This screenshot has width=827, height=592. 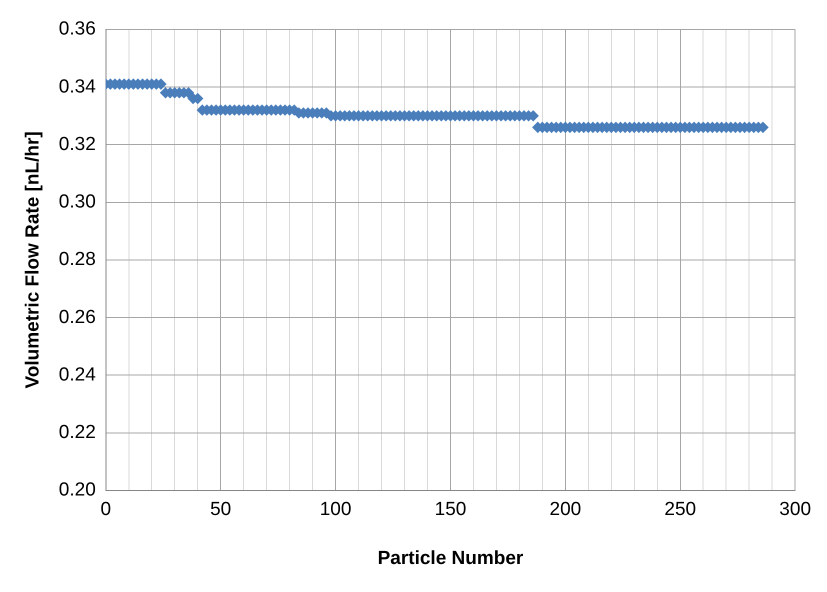 I want to click on x-tick-label: 250, so click(x=680, y=509).